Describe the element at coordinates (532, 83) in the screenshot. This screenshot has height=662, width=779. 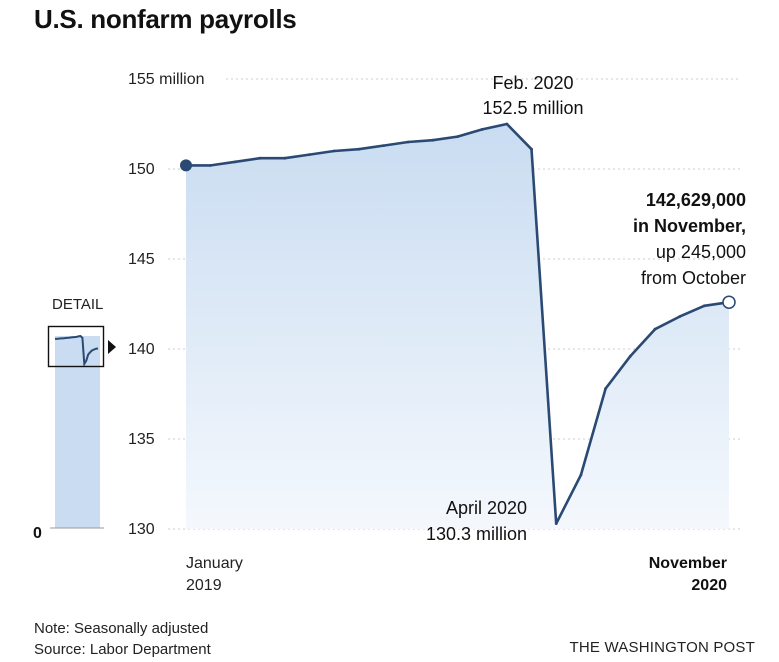
I see `peak-annotation-month: Feb. 2020` at that location.